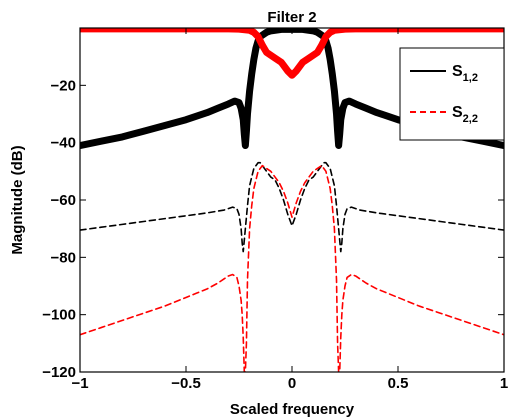 The height and width of the screenshot is (420, 510). I want to click on legend: S1,2 S2,2, so click(452, 94).